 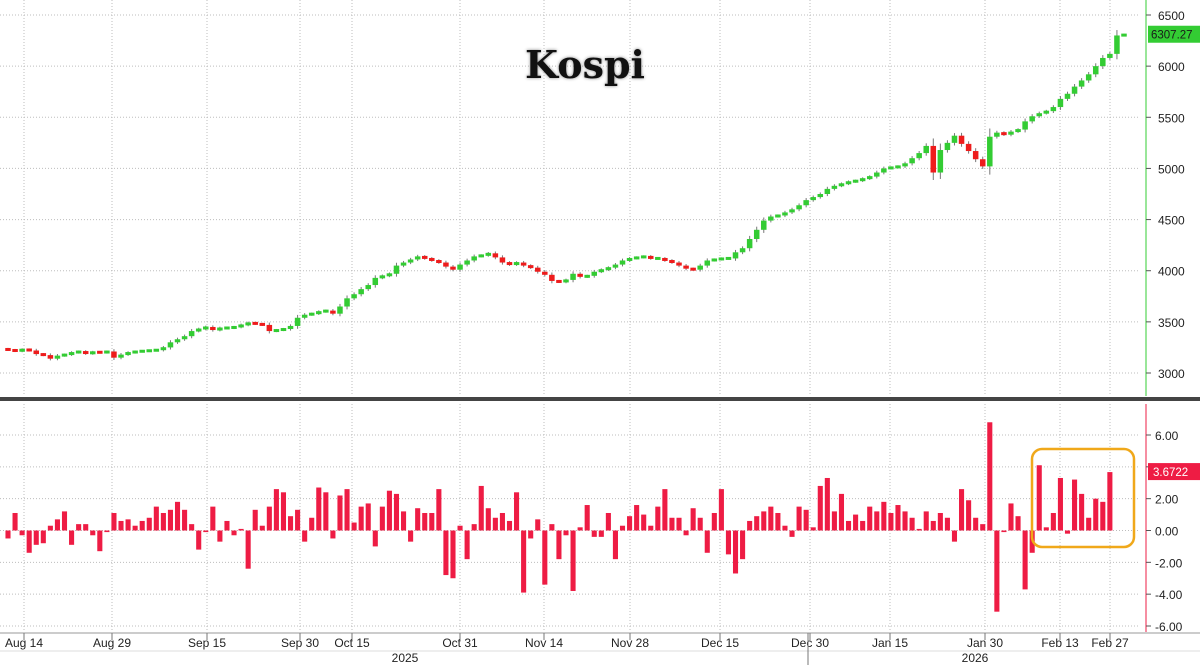 What do you see at coordinates (1171, 221) in the screenshot?
I see `price-tick-label: 4500` at bounding box center [1171, 221].